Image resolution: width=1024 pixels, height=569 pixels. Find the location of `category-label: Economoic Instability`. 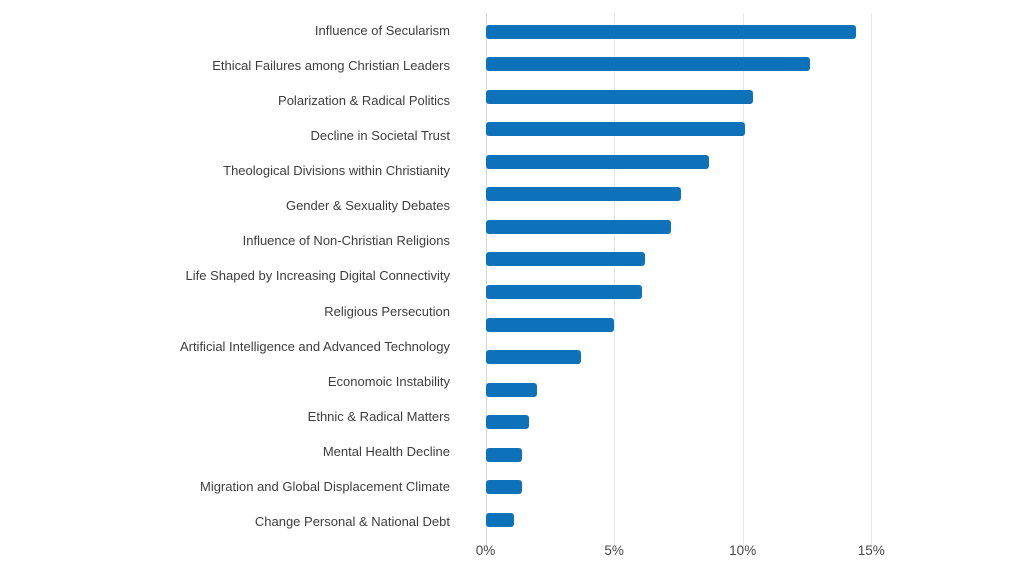

category-label: Economoic Instability is located at coordinates (388, 381).